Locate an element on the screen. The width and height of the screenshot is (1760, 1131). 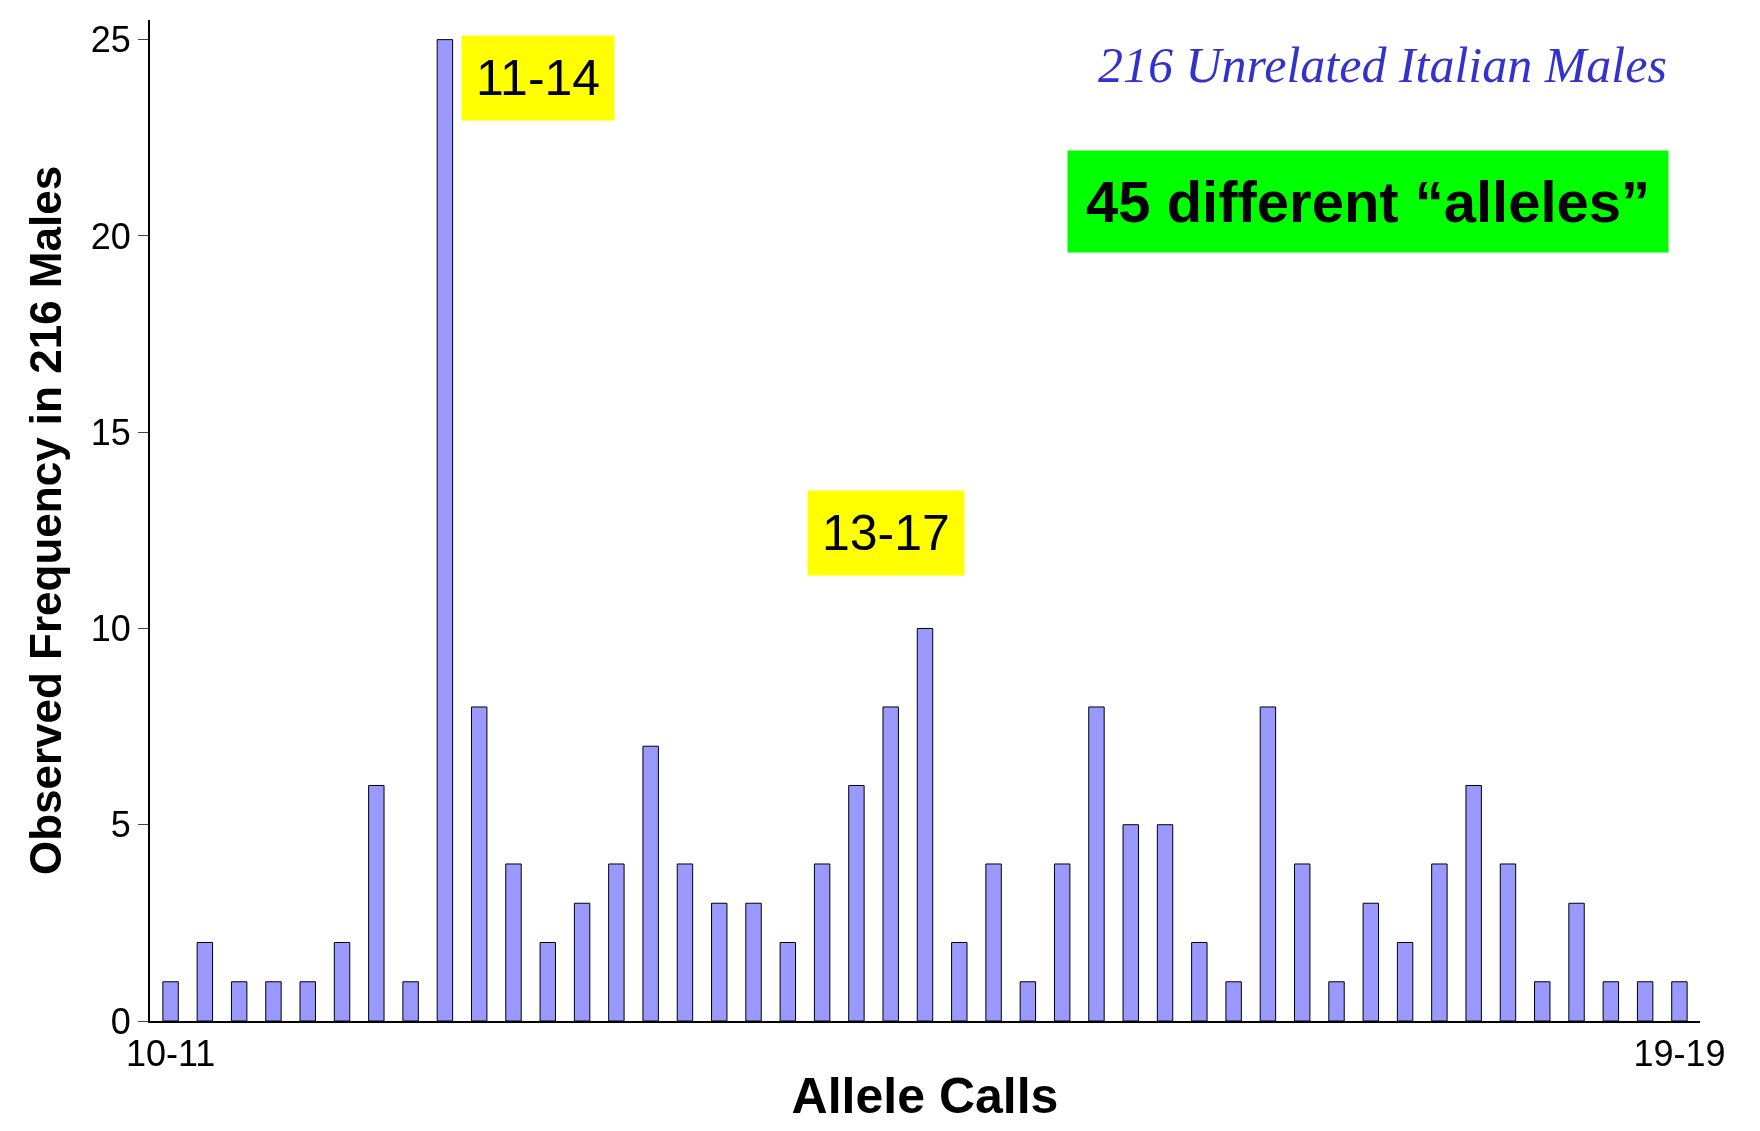
x-tick-label: 19-19 is located at coordinates (1679, 1054).